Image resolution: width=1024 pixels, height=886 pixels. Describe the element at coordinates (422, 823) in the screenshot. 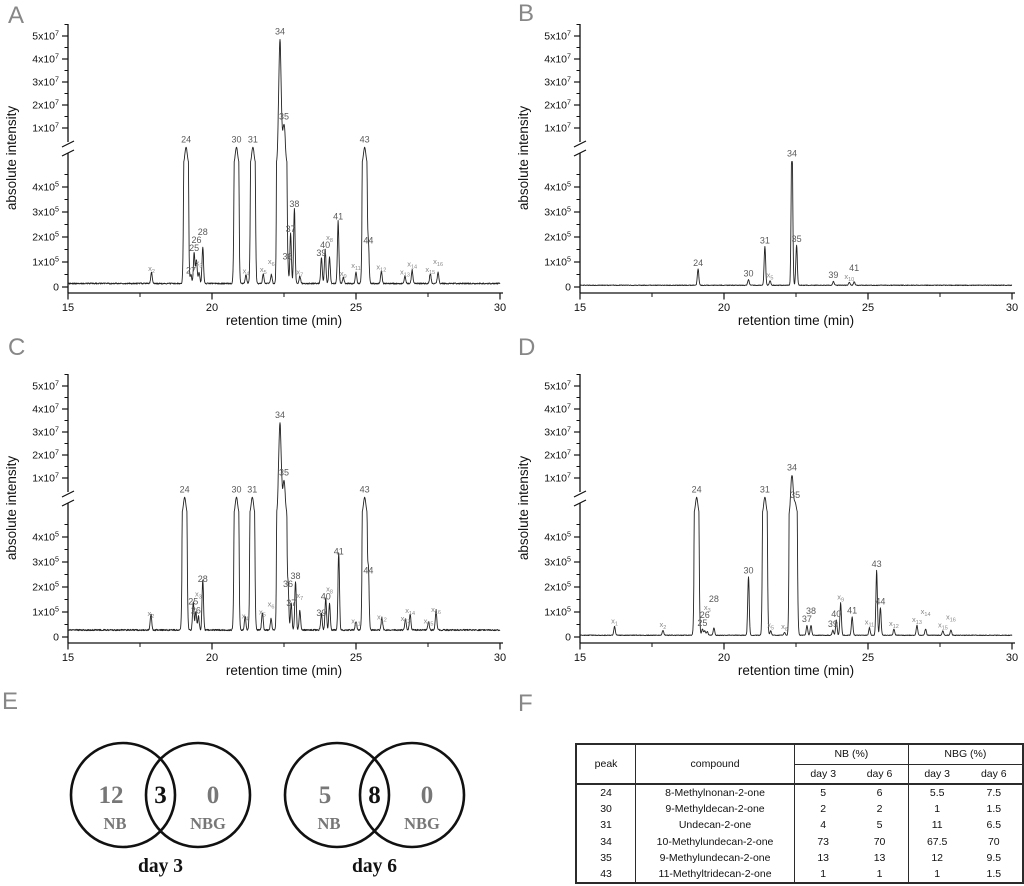

I see `venn-right-label: NBG` at that location.